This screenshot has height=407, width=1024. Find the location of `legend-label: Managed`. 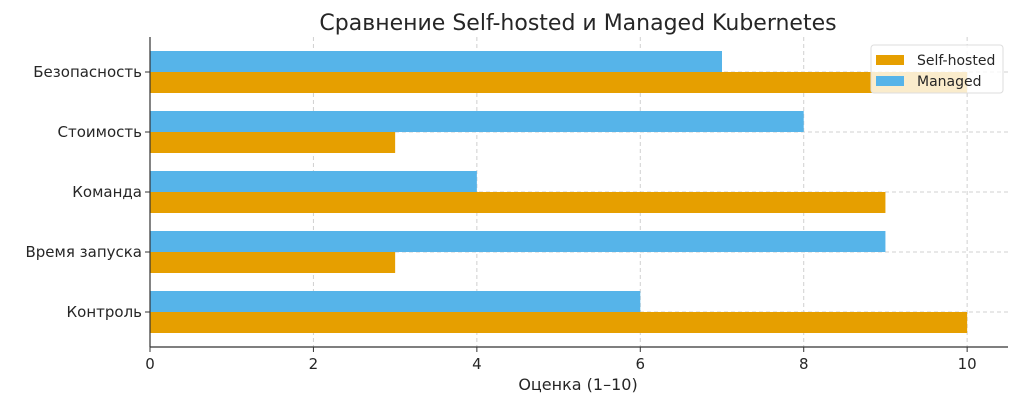

legend-label: Managed is located at coordinates (949, 82).